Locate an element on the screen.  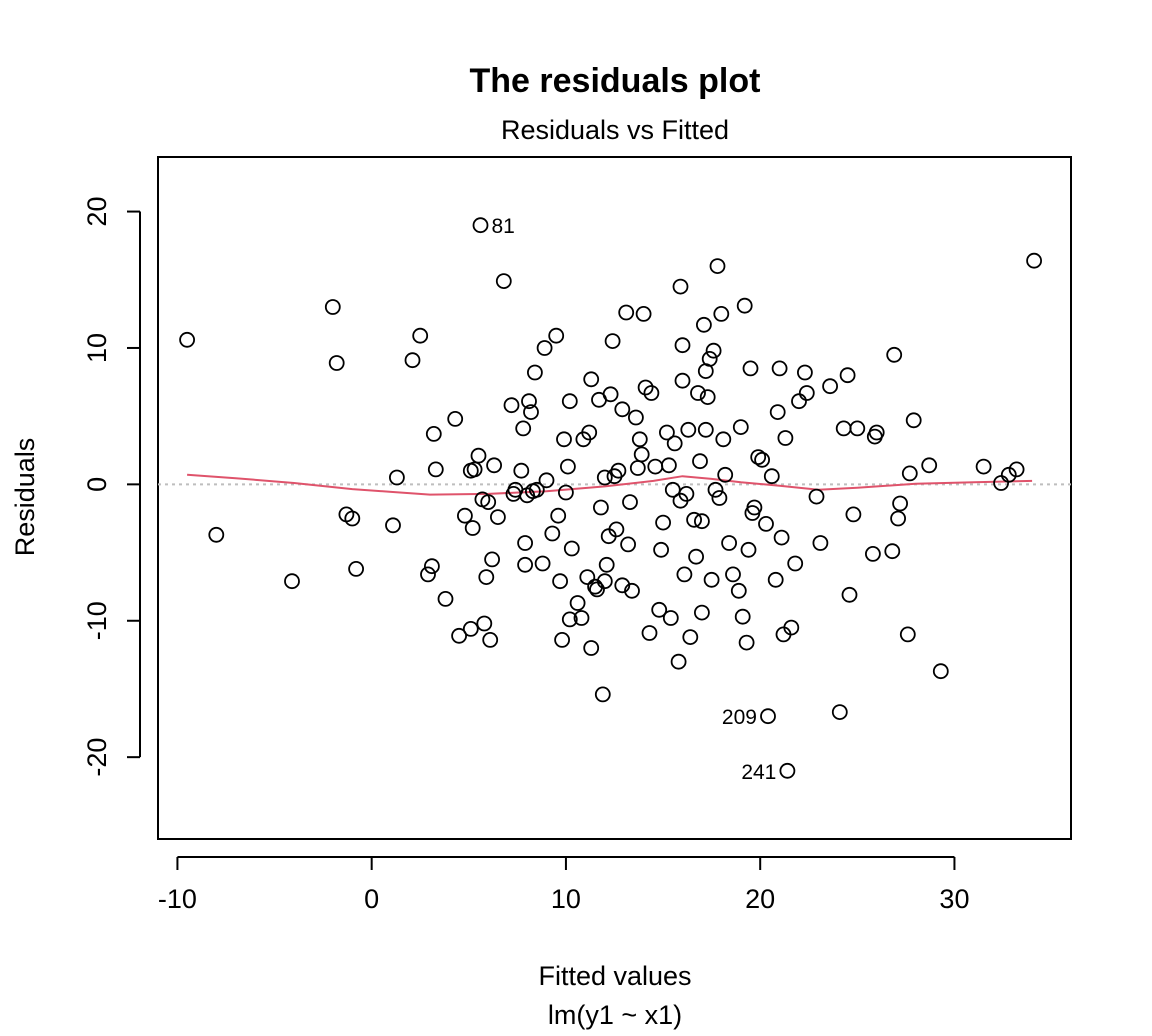
x-tick-label: 10 is located at coordinates (566, 899).